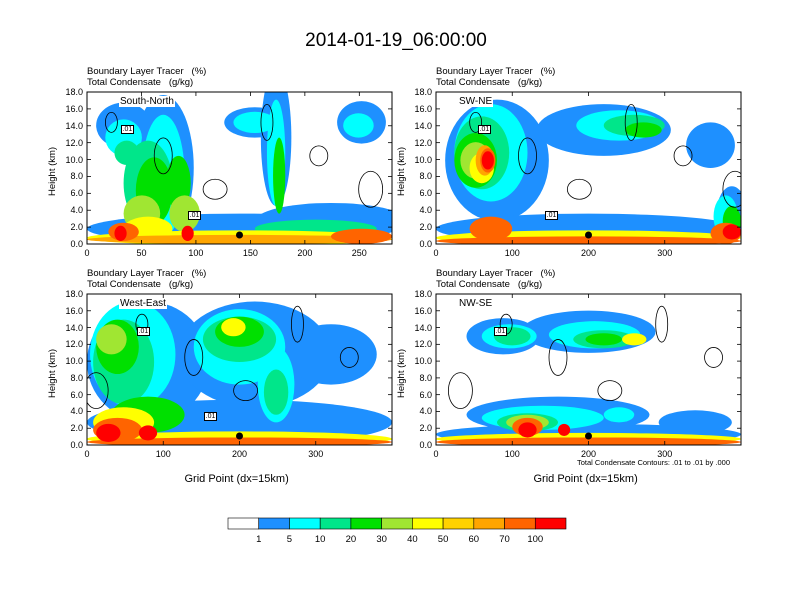  I want to click on colorbar-label: 40, so click(412, 539).